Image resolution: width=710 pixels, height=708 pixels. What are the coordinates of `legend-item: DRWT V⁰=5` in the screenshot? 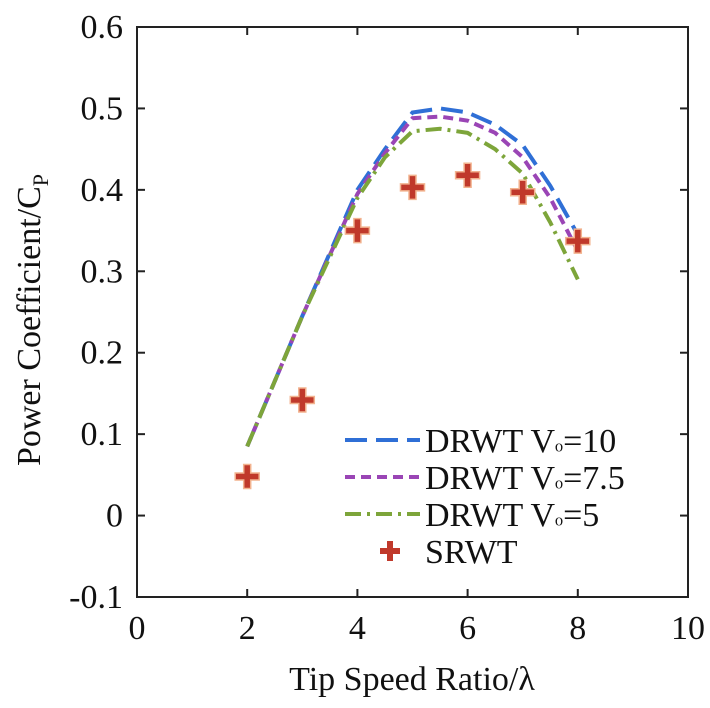 It's located at (472, 517).